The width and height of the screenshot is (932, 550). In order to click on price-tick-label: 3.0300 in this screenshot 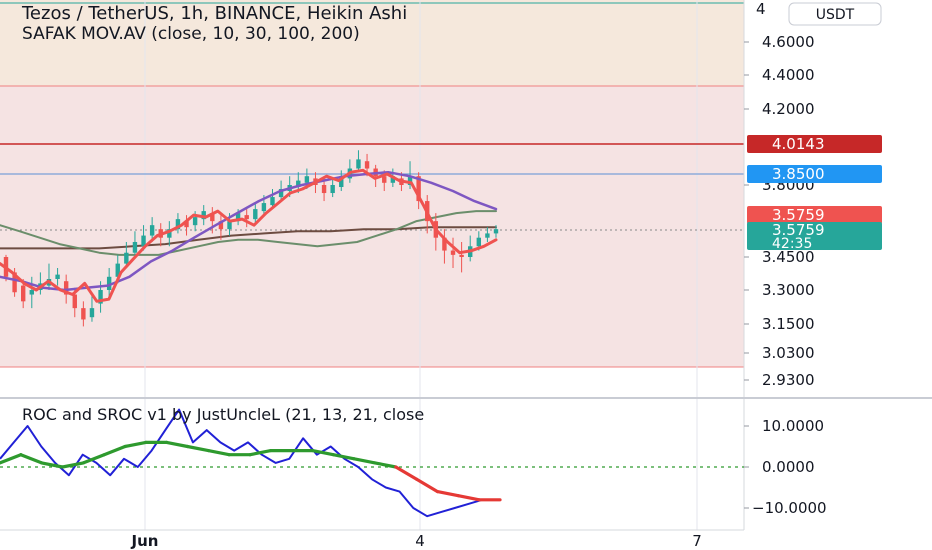, I will do `click(788, 353)`.